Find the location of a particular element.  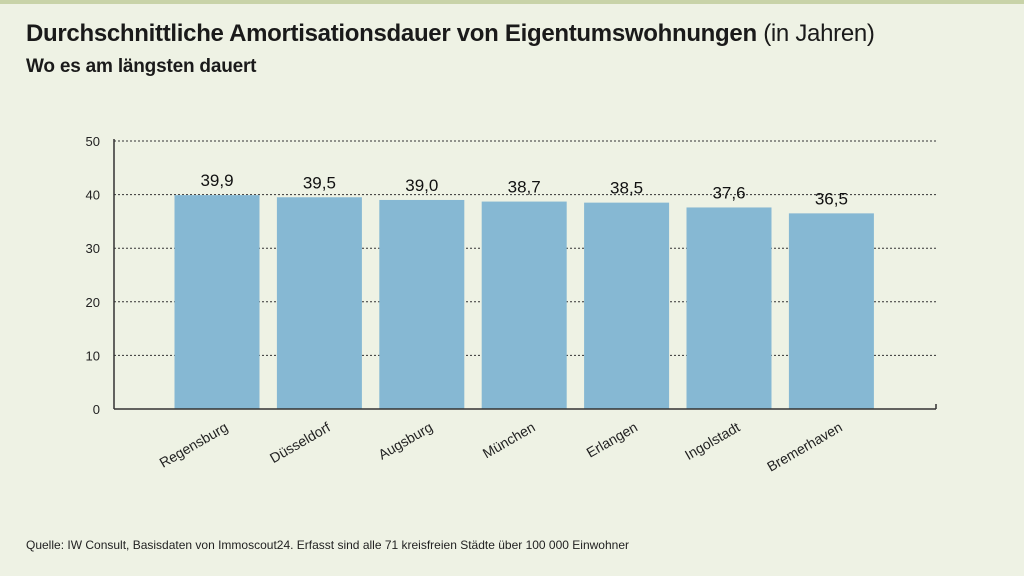

bar-münchen is located at coordinates (524, 305).